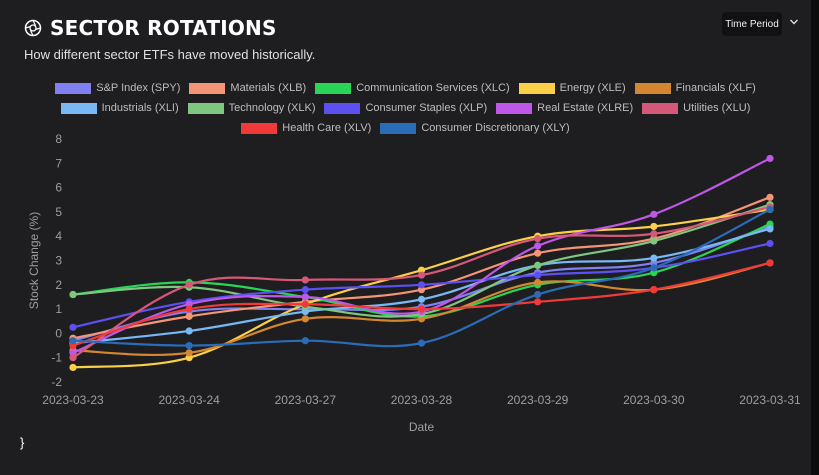  Describe the element at coordinates (117, 88) in the screenshot. I see `legend-item: S&P Index (SPY)` at that location.